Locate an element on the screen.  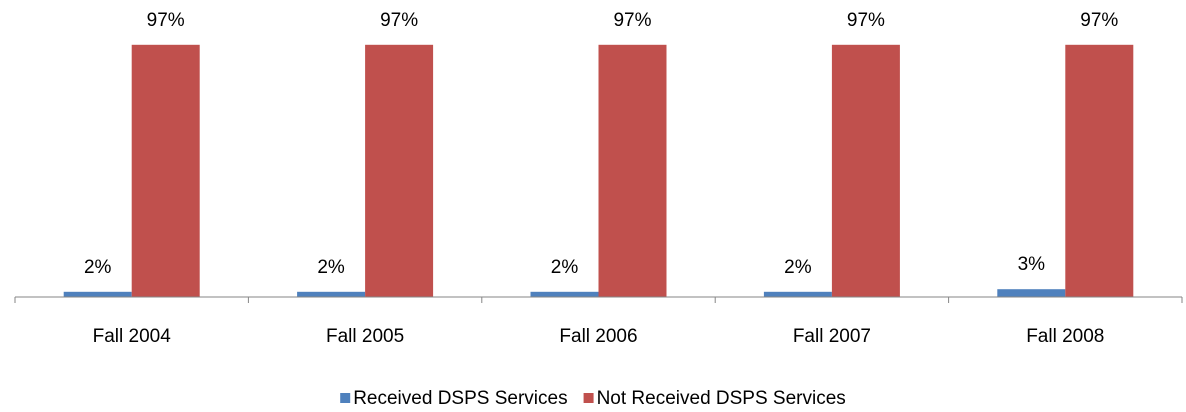
x-tick-label: Fall 2004 is located at coordinates (132, 336).